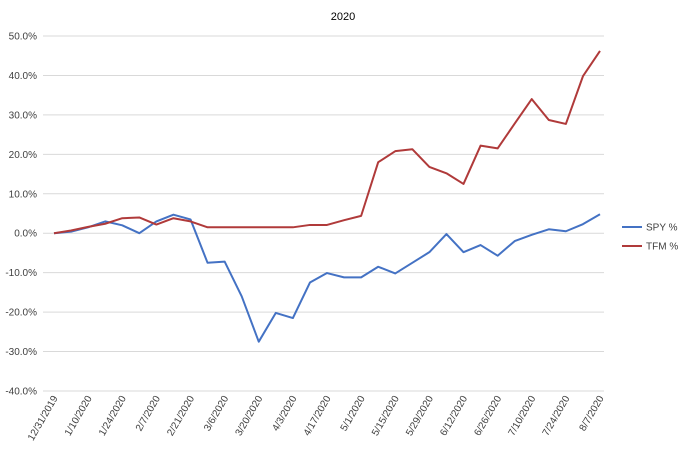 The width and height of the screenshot is (687, 452). What do you see at coordinates (181, 416) in the screenshot?
I see `x-tick-label: 2/21/2020` at bounding box center [181, 416].